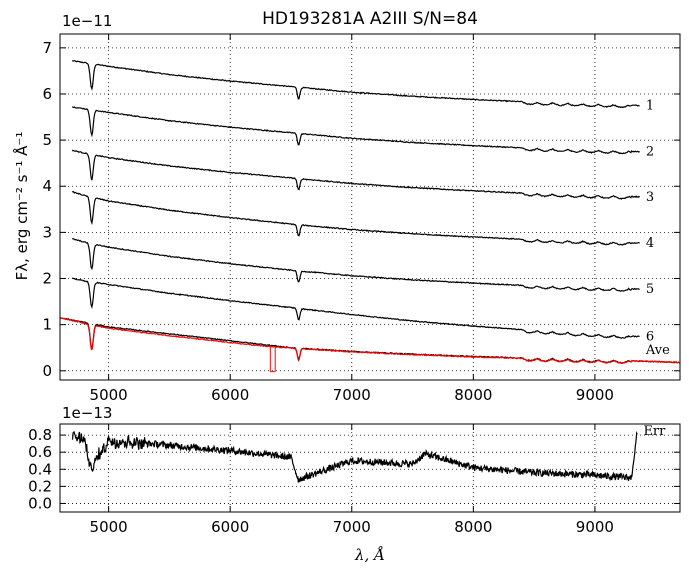 Image resolution: width=689 pixels, height=576 pixels. I want to click on top-x-tick-label: 5000, so click(109, 395).